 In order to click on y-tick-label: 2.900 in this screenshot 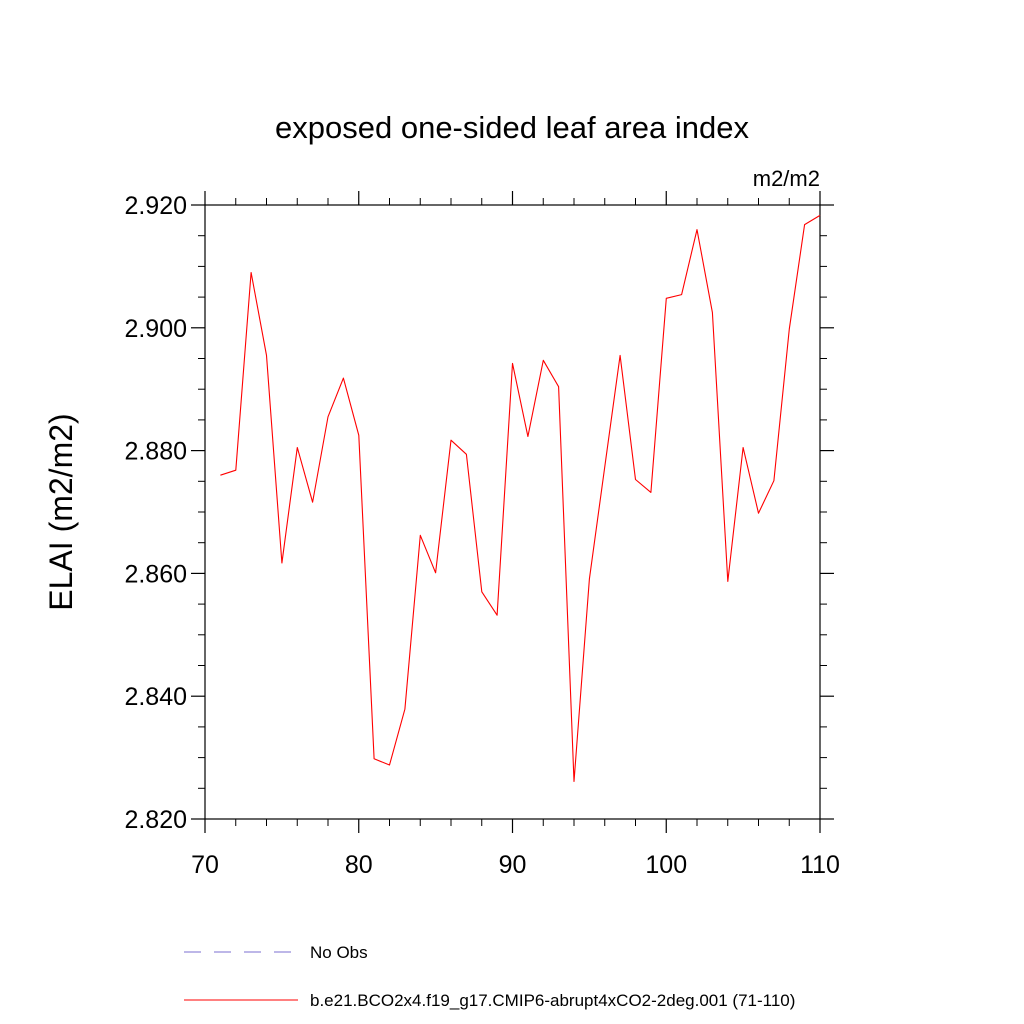, I will do `click(155, 329)`.